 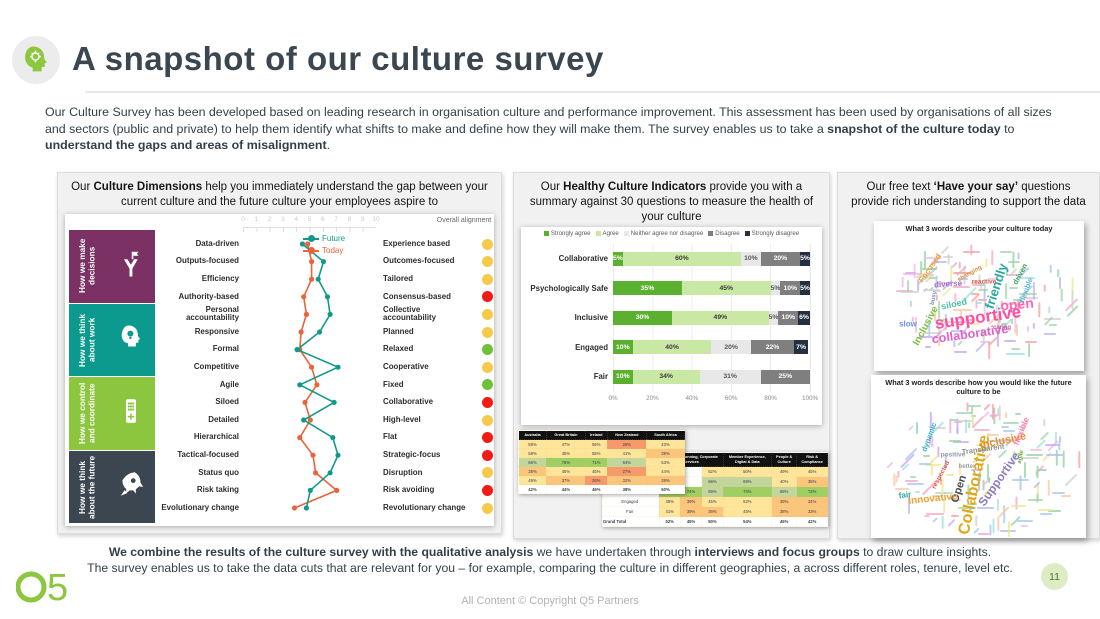 What do you see at coordinates (592, 92) in the screenshot?
I see `divider` at bounding box center [592, 92].